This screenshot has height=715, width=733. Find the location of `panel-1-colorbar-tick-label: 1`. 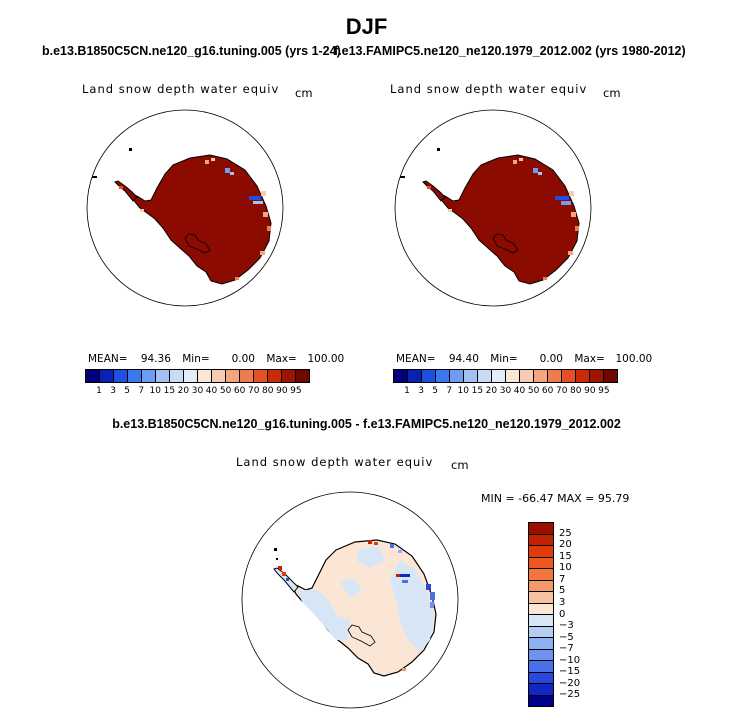

panel-1-colorbar-tick-label: 1 is located at coordinates (99, 391).